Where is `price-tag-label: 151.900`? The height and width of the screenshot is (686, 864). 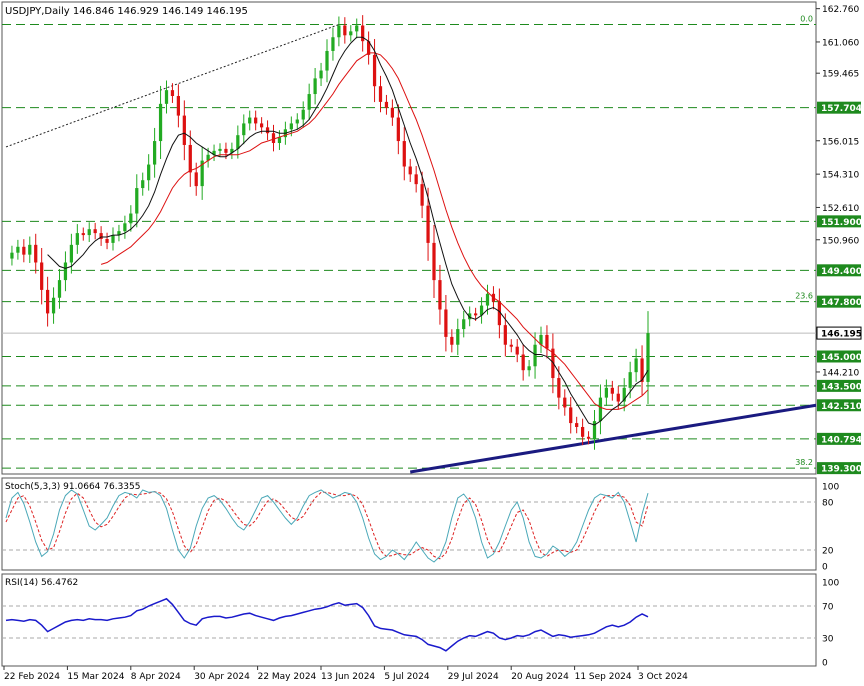 price-tag-label: 151.900 is located at coordinates (841, 223).